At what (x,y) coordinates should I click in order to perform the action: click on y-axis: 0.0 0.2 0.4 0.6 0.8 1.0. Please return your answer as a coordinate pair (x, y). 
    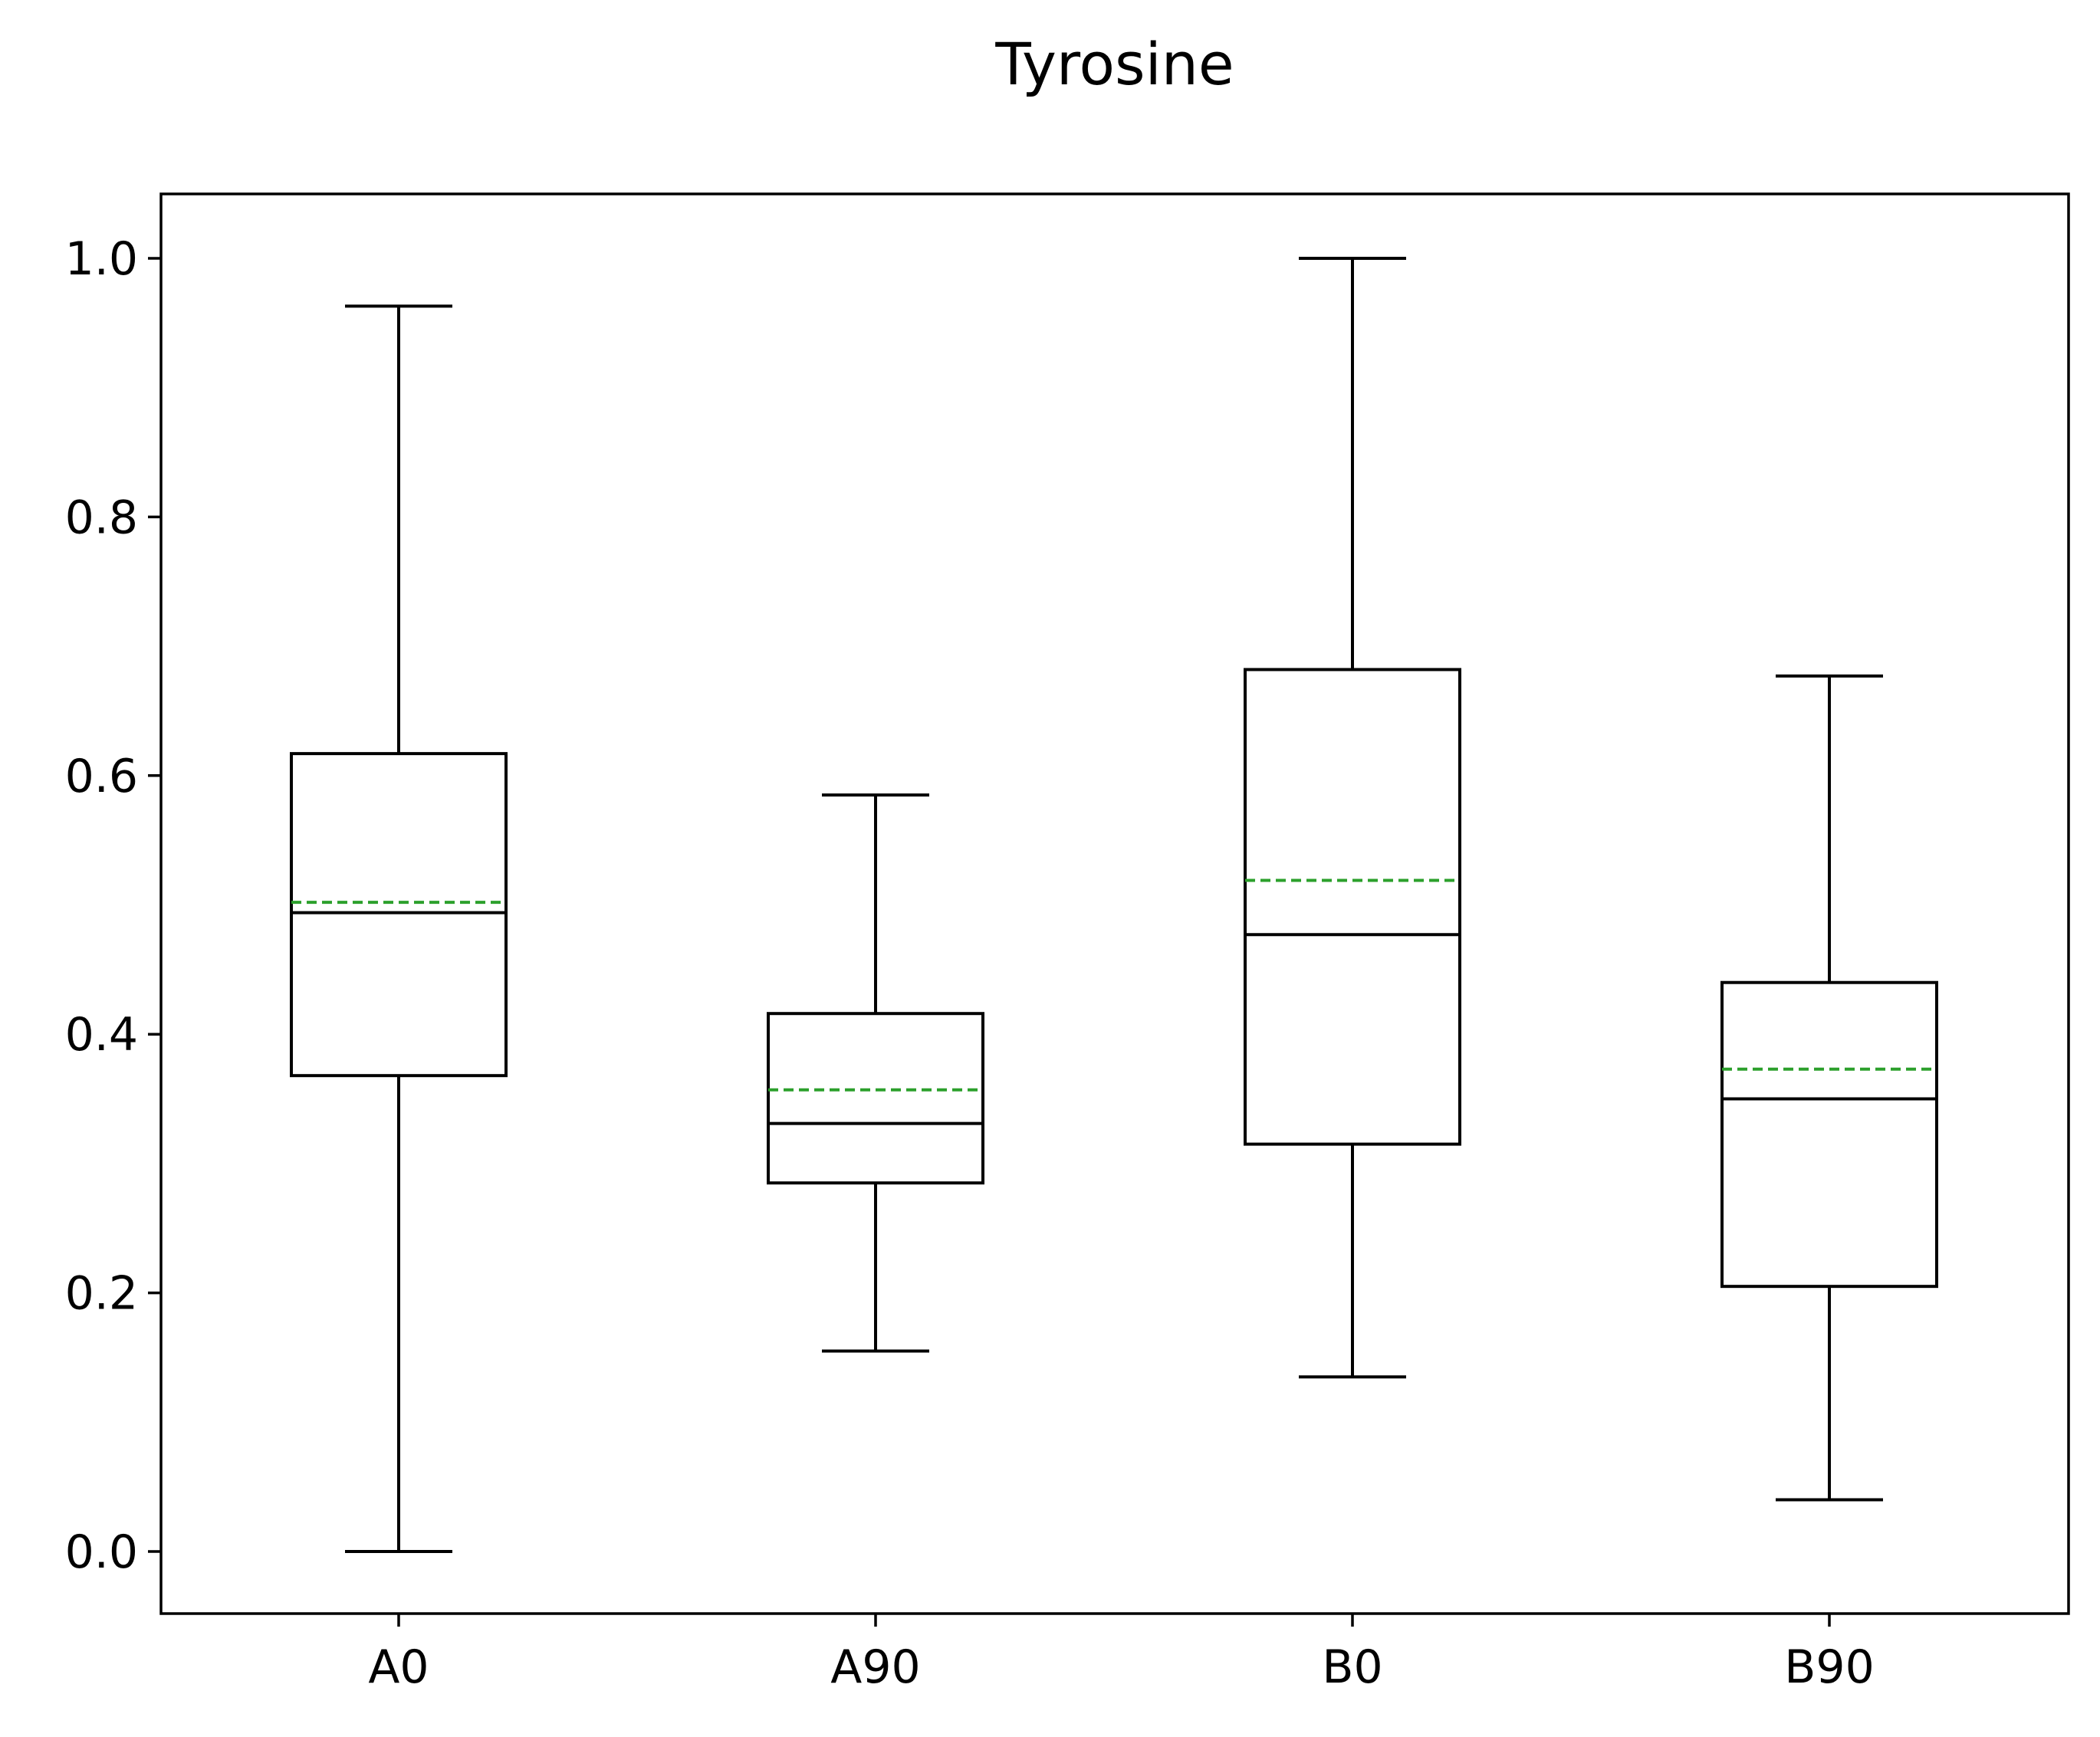
    Looking at the image, I should click on (113, 906).